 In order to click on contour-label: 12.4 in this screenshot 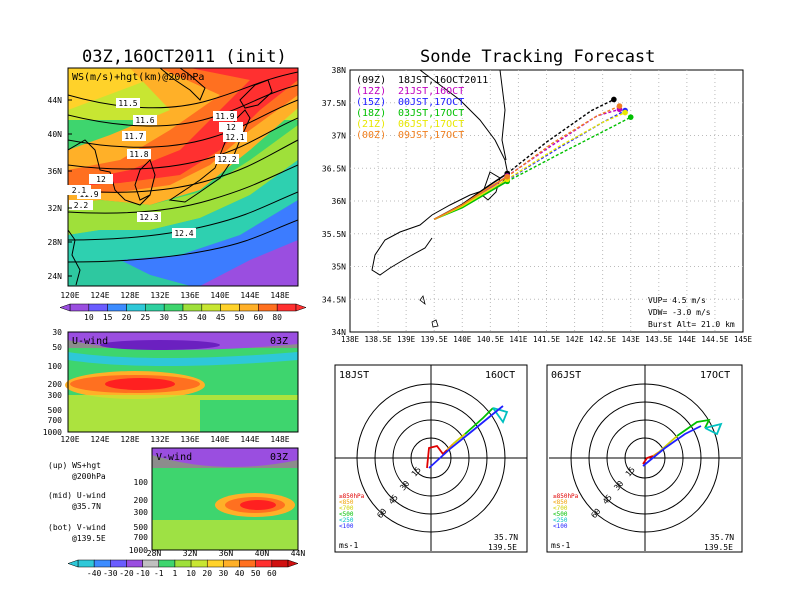, I will do `click(183, 233)`.